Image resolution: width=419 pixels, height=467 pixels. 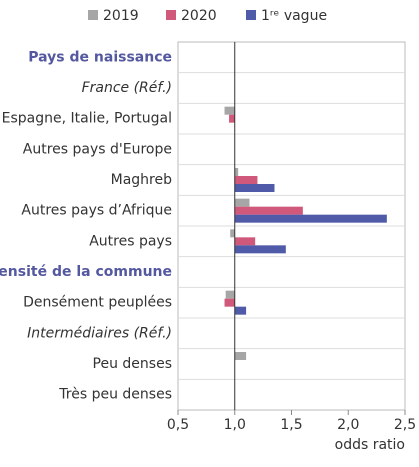 What do you see at coordinates (87, 119) in the screenshot?
I see `category-label: Espagne, Italie, Portugal` at bounding box center [87, 119].